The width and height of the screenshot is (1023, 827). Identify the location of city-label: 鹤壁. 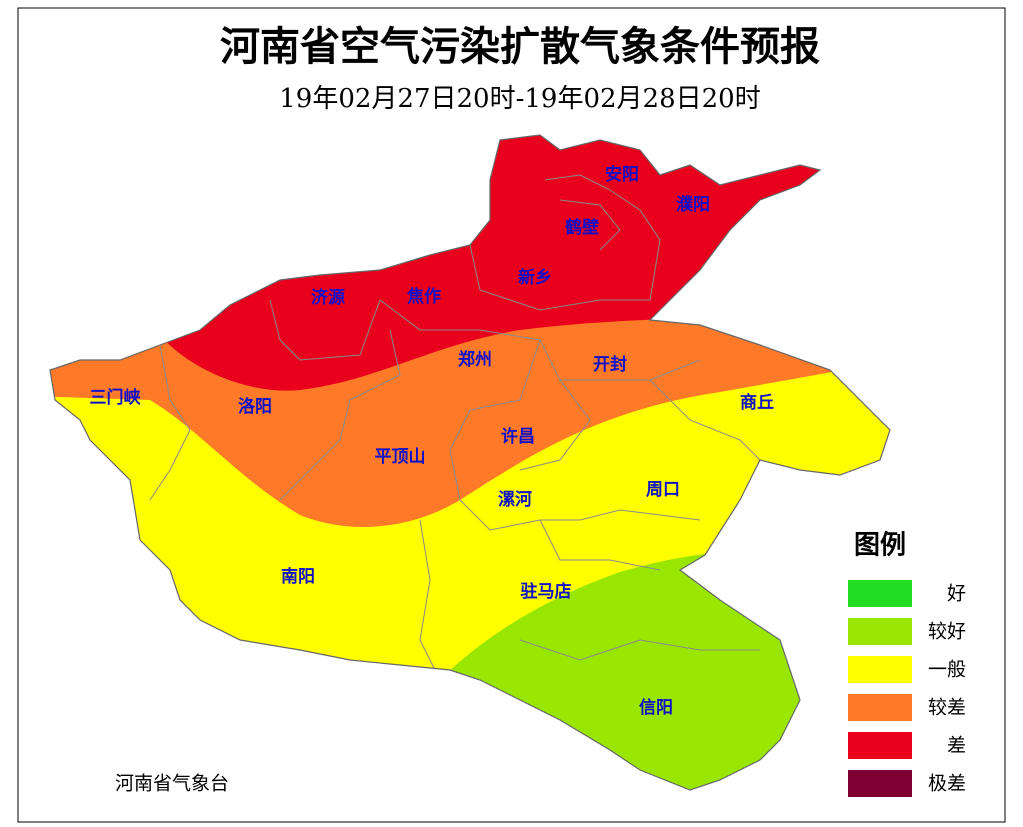
(582, 227).